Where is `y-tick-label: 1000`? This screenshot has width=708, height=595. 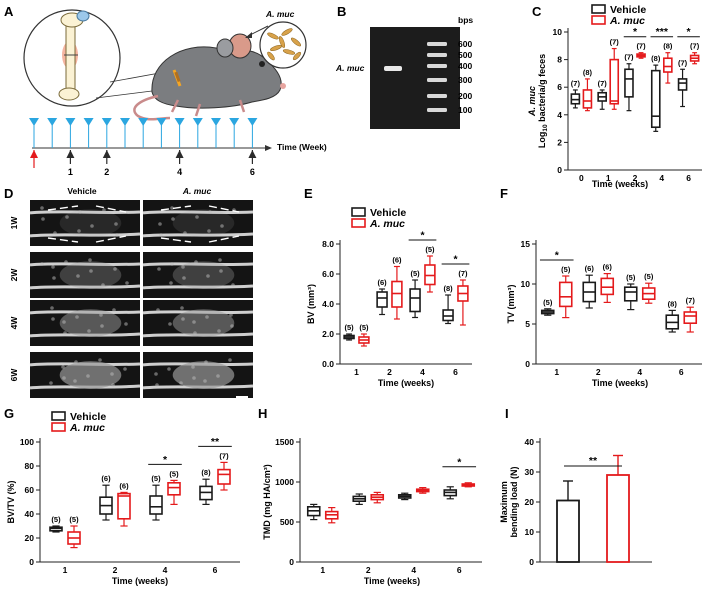 y-tick-label: 1000 is located at coordinates (284, 482).